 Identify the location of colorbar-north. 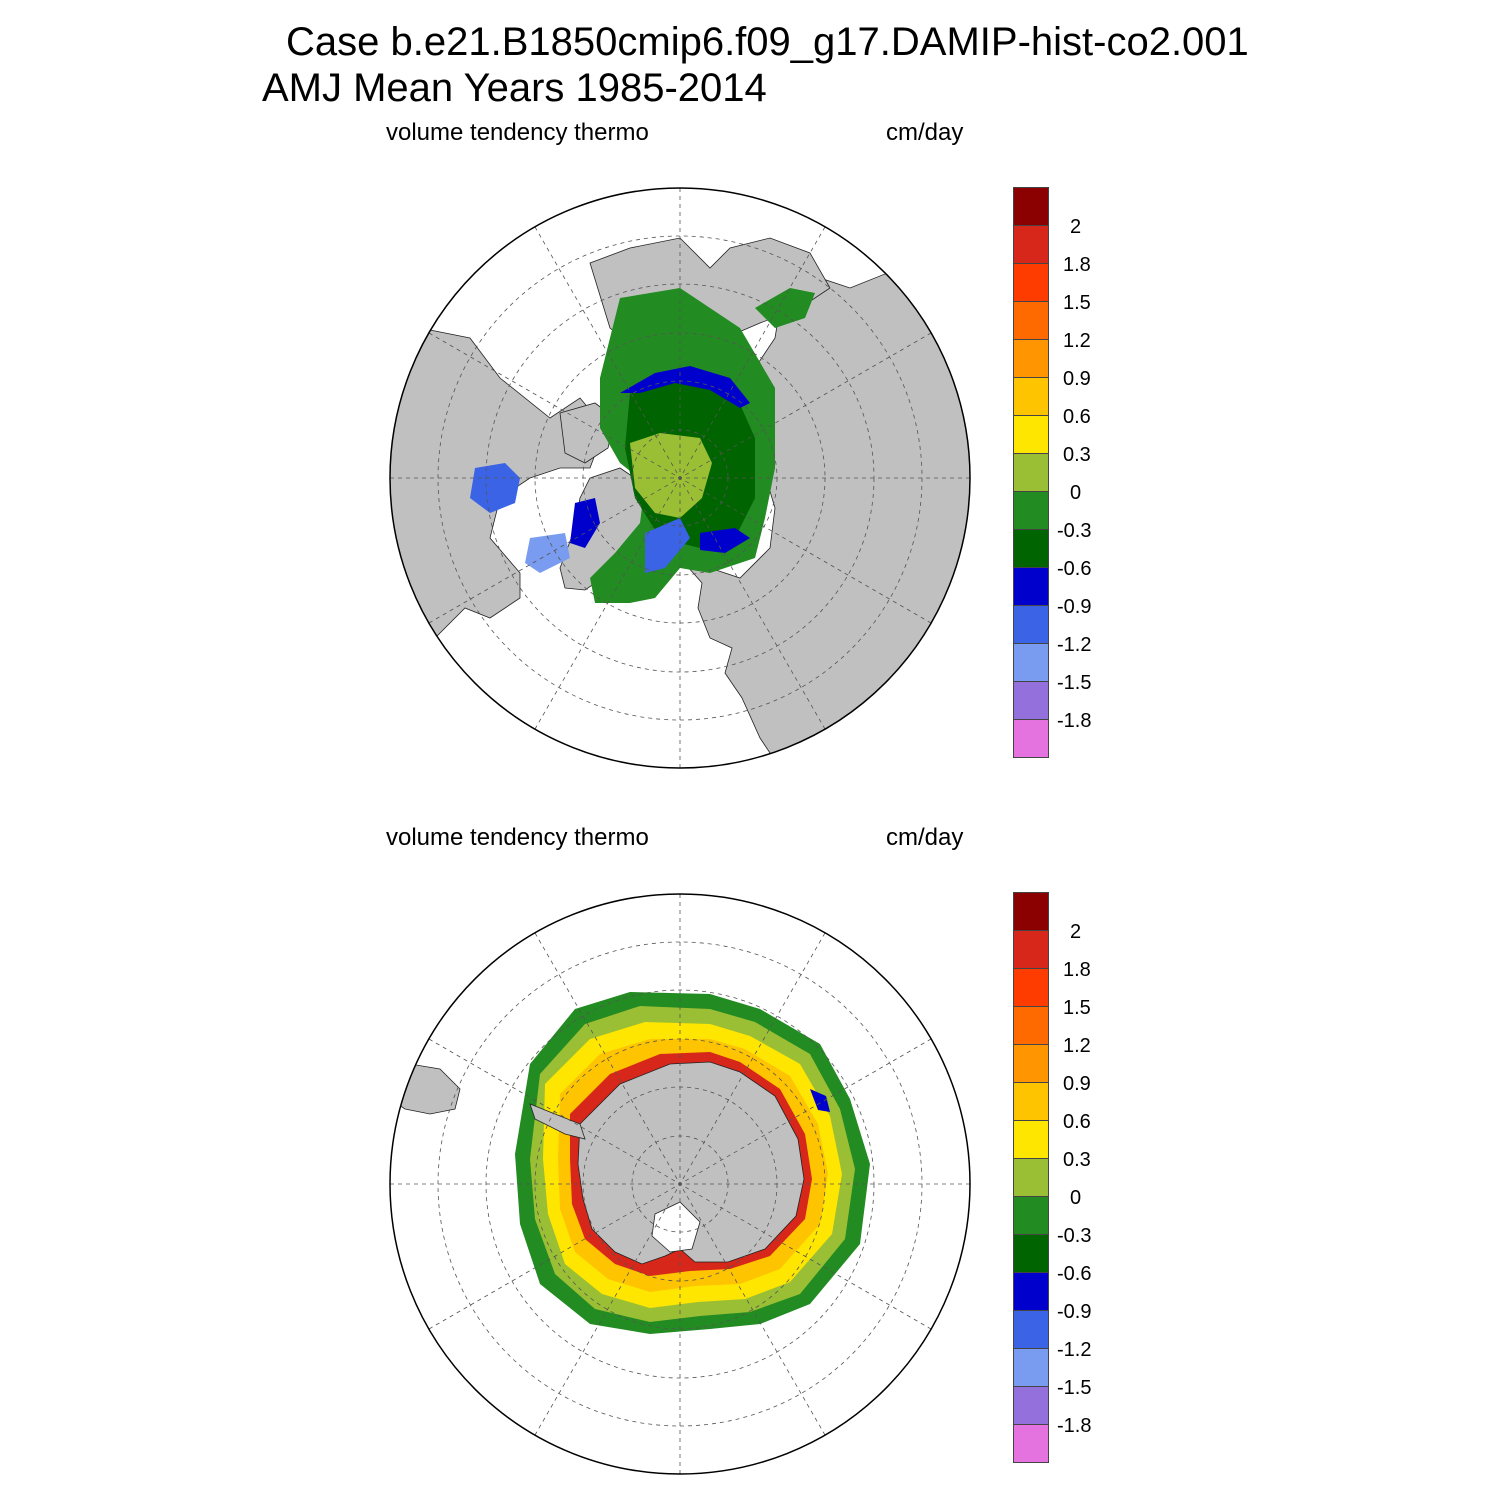
(1031, 472).